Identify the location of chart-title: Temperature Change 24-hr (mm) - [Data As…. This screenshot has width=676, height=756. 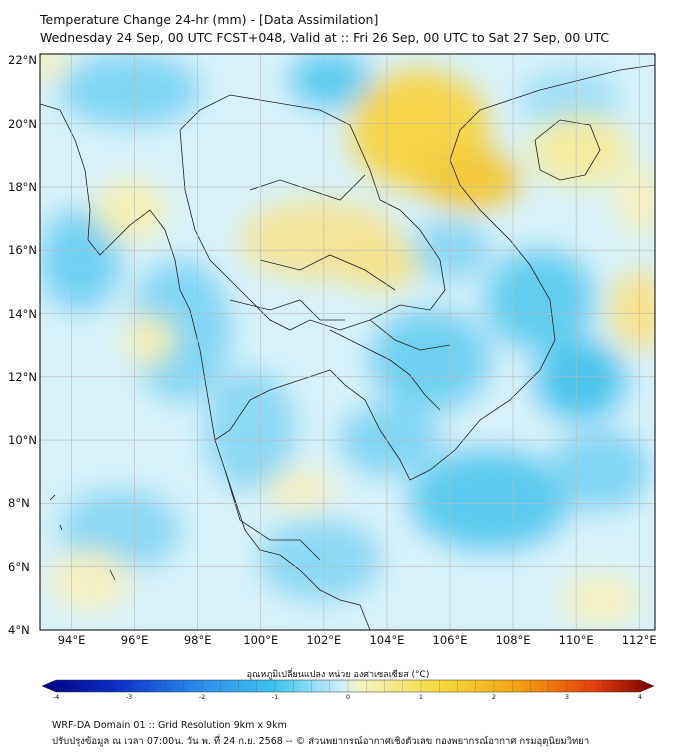
(209, 19).